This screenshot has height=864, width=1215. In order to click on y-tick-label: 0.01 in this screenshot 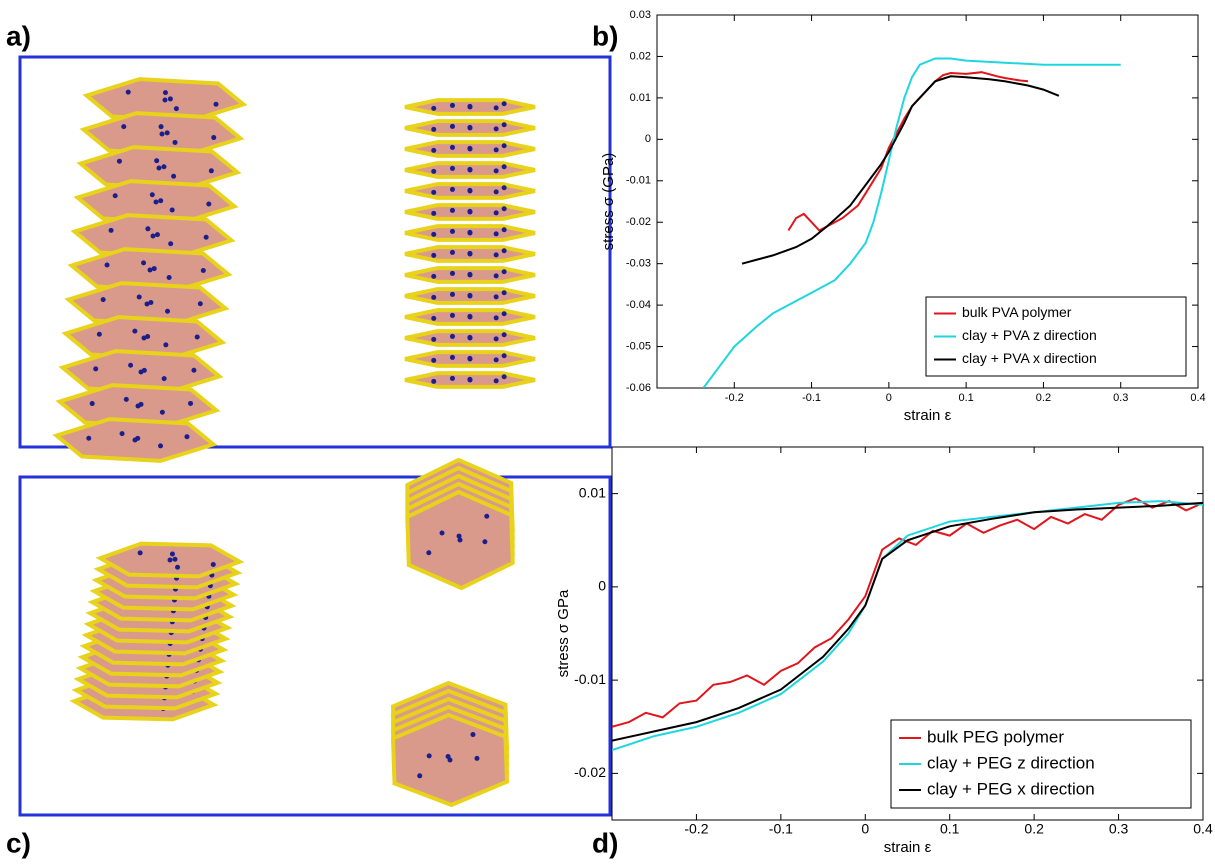, I will do `click(592, 492)`.